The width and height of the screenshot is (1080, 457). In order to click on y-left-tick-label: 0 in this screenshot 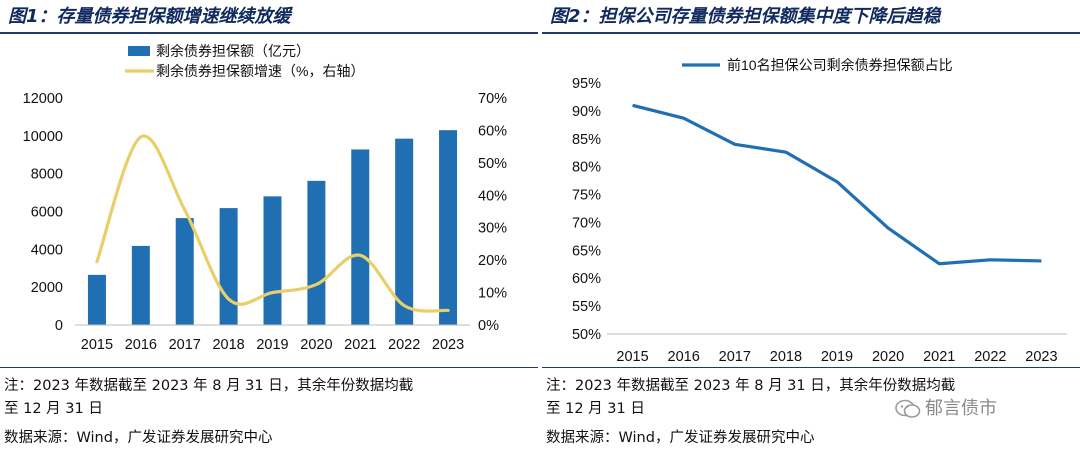, I will do `click(59, 326)`.